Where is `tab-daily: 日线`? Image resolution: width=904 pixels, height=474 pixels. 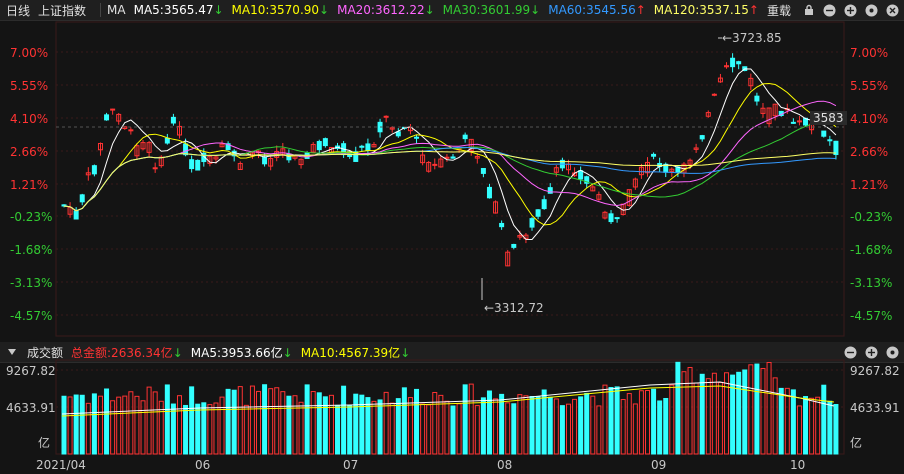
tab-daily: 日线 is located at coordinates (18, 10).